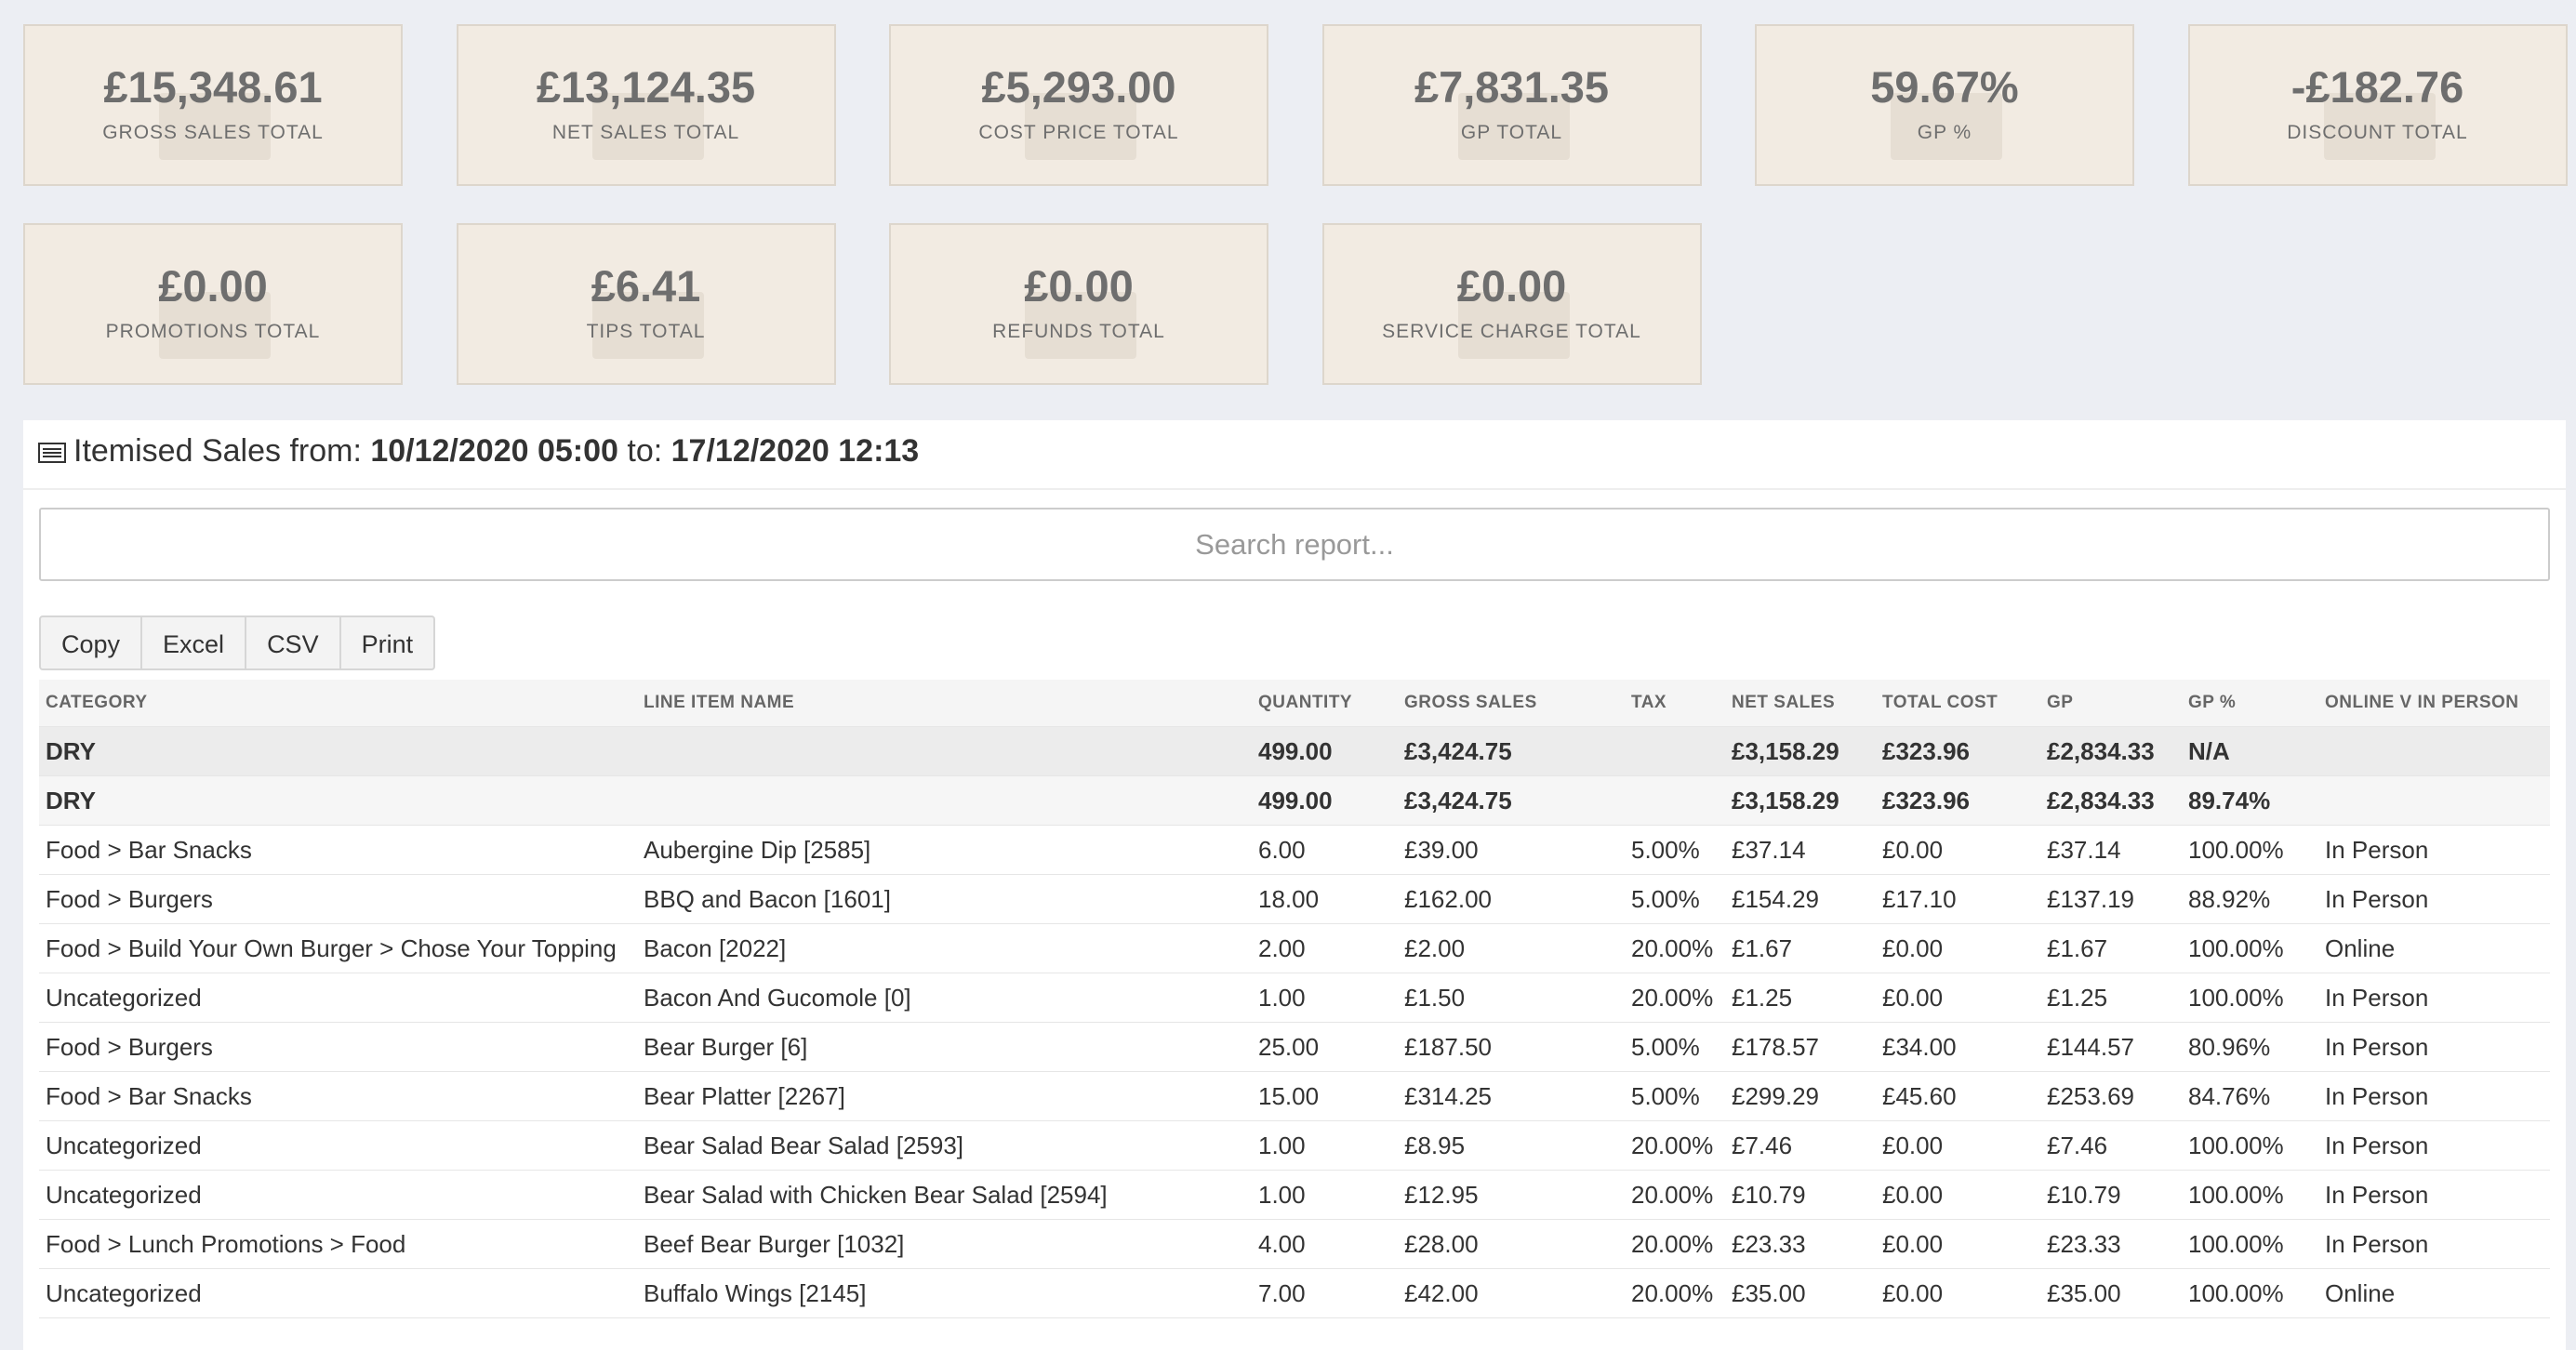  I want to click on column-header: GP %, so click(2212, 702).